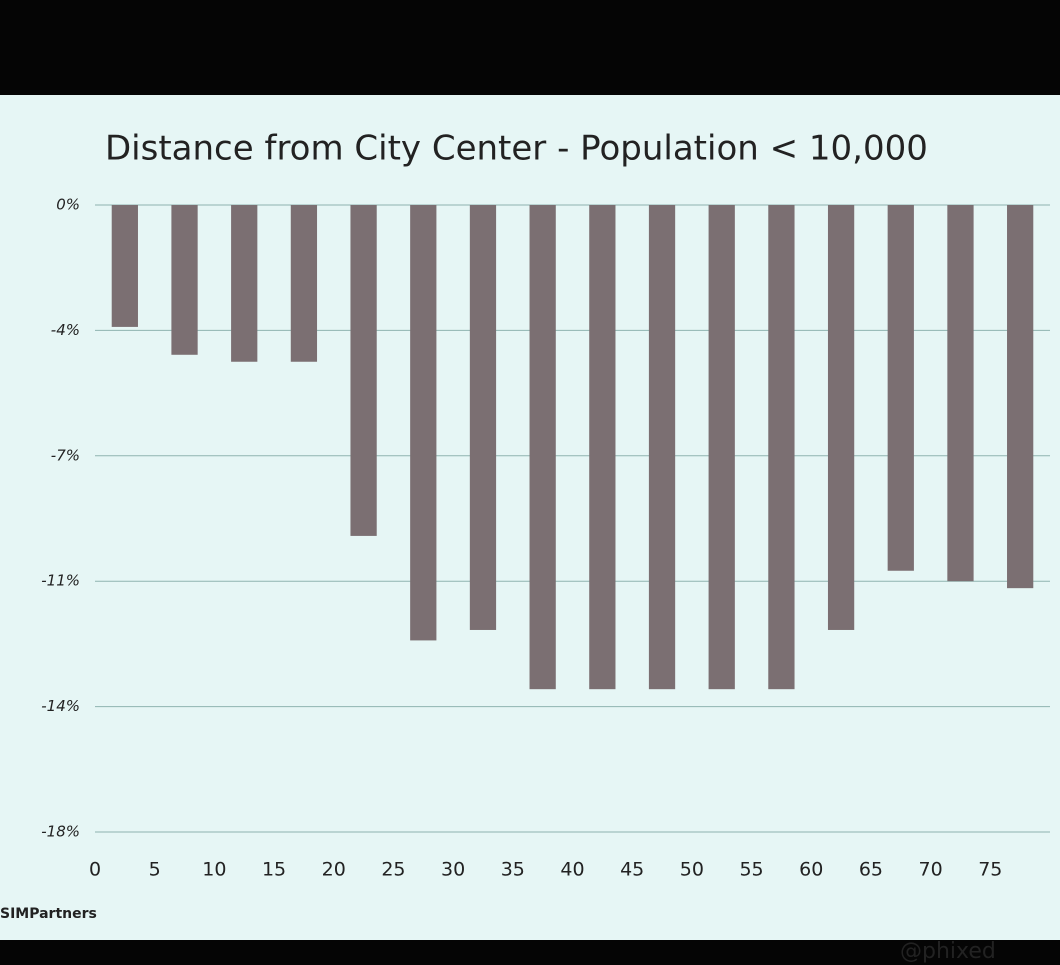 This screenshot has height=965, width=1060. Describe the element at coordinates (751, 870) in the screenshot. I see `x-tick-label: 55` at that location.